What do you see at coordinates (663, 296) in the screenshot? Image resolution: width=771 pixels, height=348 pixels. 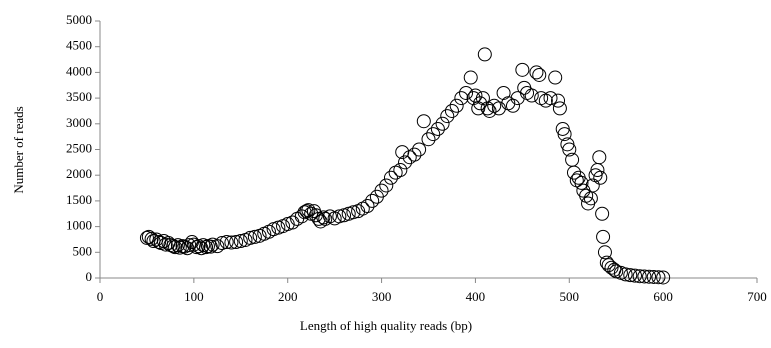 I see `x-tick-label: 600` at bounding box center [663, 296].